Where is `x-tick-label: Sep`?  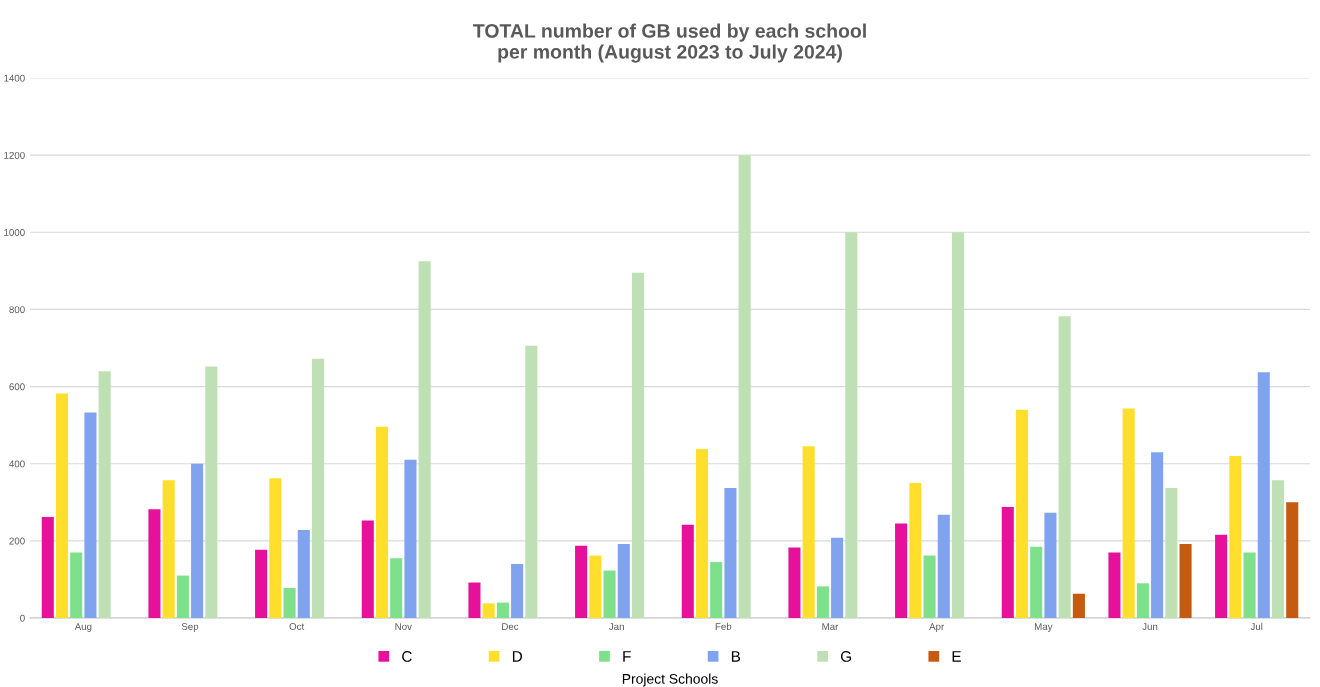 x-tick-label: Sep is located at coordinates (190, 627).